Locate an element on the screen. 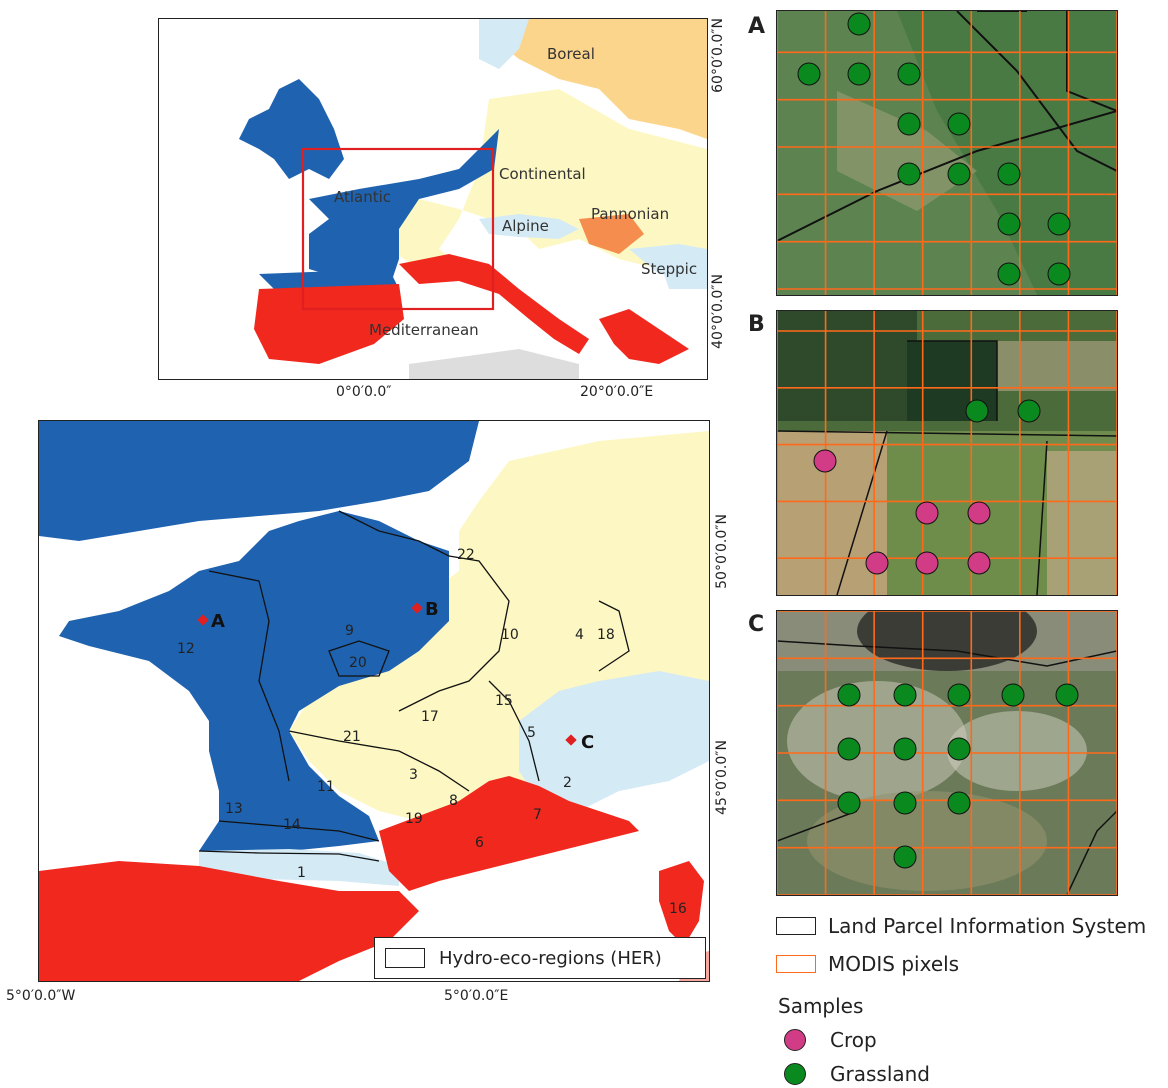  site-marker-b: B is located at coordinates (425, 609).